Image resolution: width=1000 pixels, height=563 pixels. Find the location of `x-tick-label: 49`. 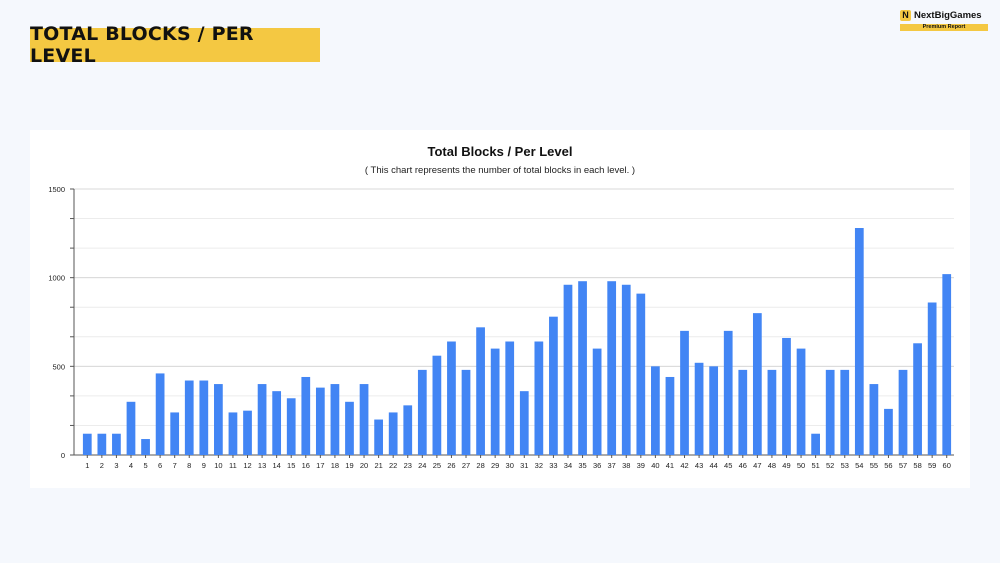

x-tick-label: 49 is located at coordinates (786, 465).